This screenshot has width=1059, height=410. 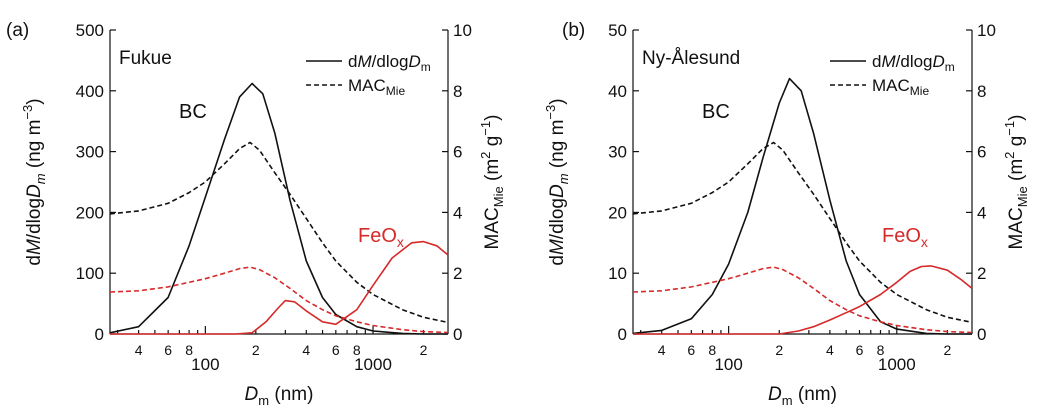 I want to click on y-tick-label-left: 10, so click(x=617, y=273).